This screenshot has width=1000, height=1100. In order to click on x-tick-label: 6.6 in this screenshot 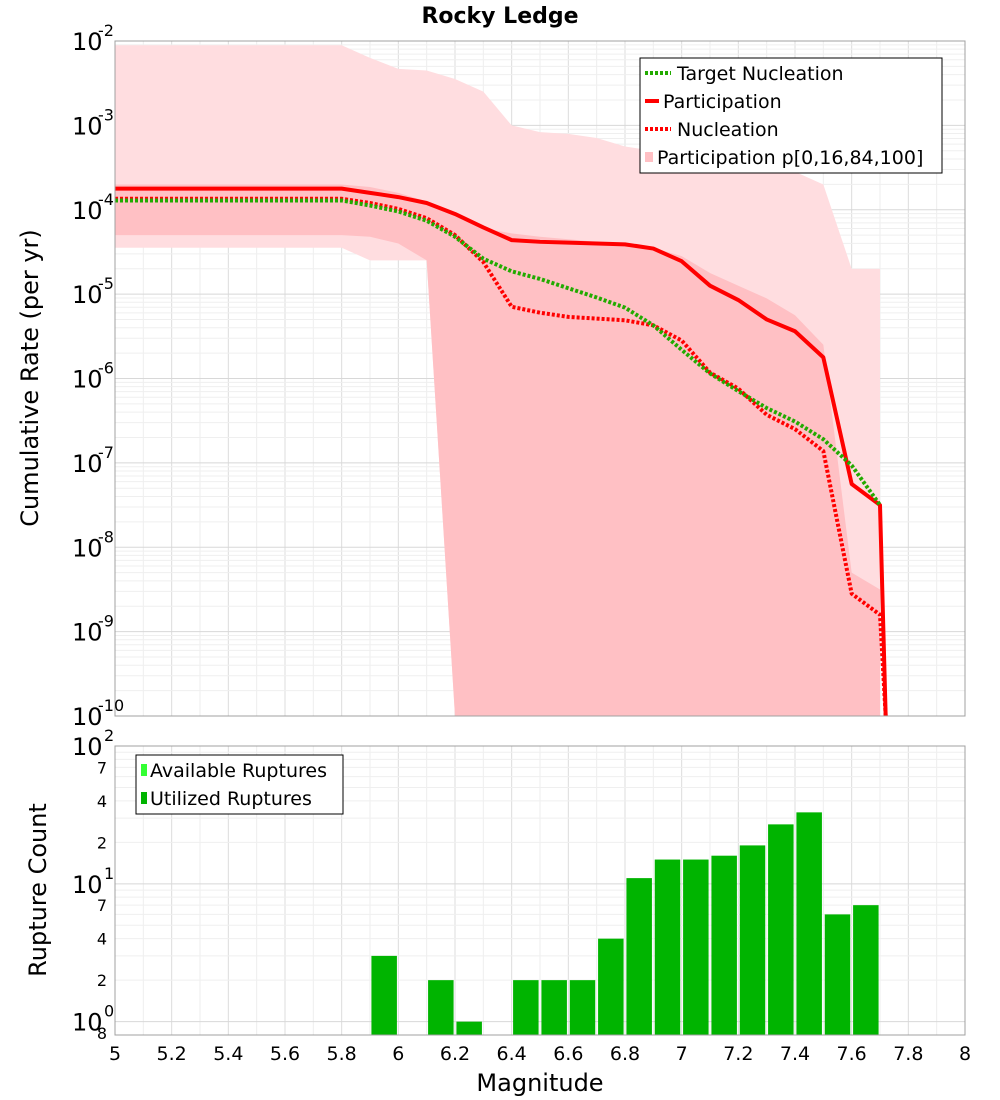, I will do `click(568, 1054)`.